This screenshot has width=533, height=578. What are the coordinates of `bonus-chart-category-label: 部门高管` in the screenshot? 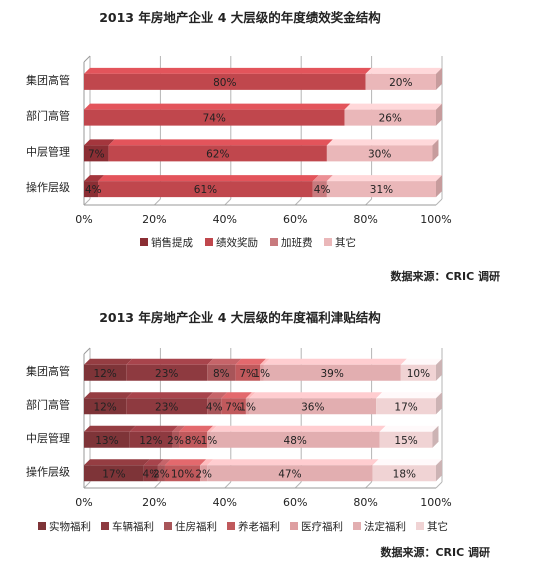 It's located at (48, 116).